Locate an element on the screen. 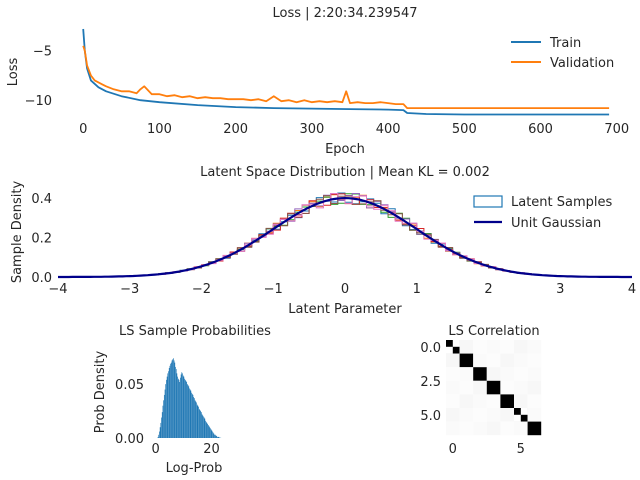 Image resolution: width=640 pixels, height=480 pixels. loss-x-label: Epoch is located at coordinates (345, 149).